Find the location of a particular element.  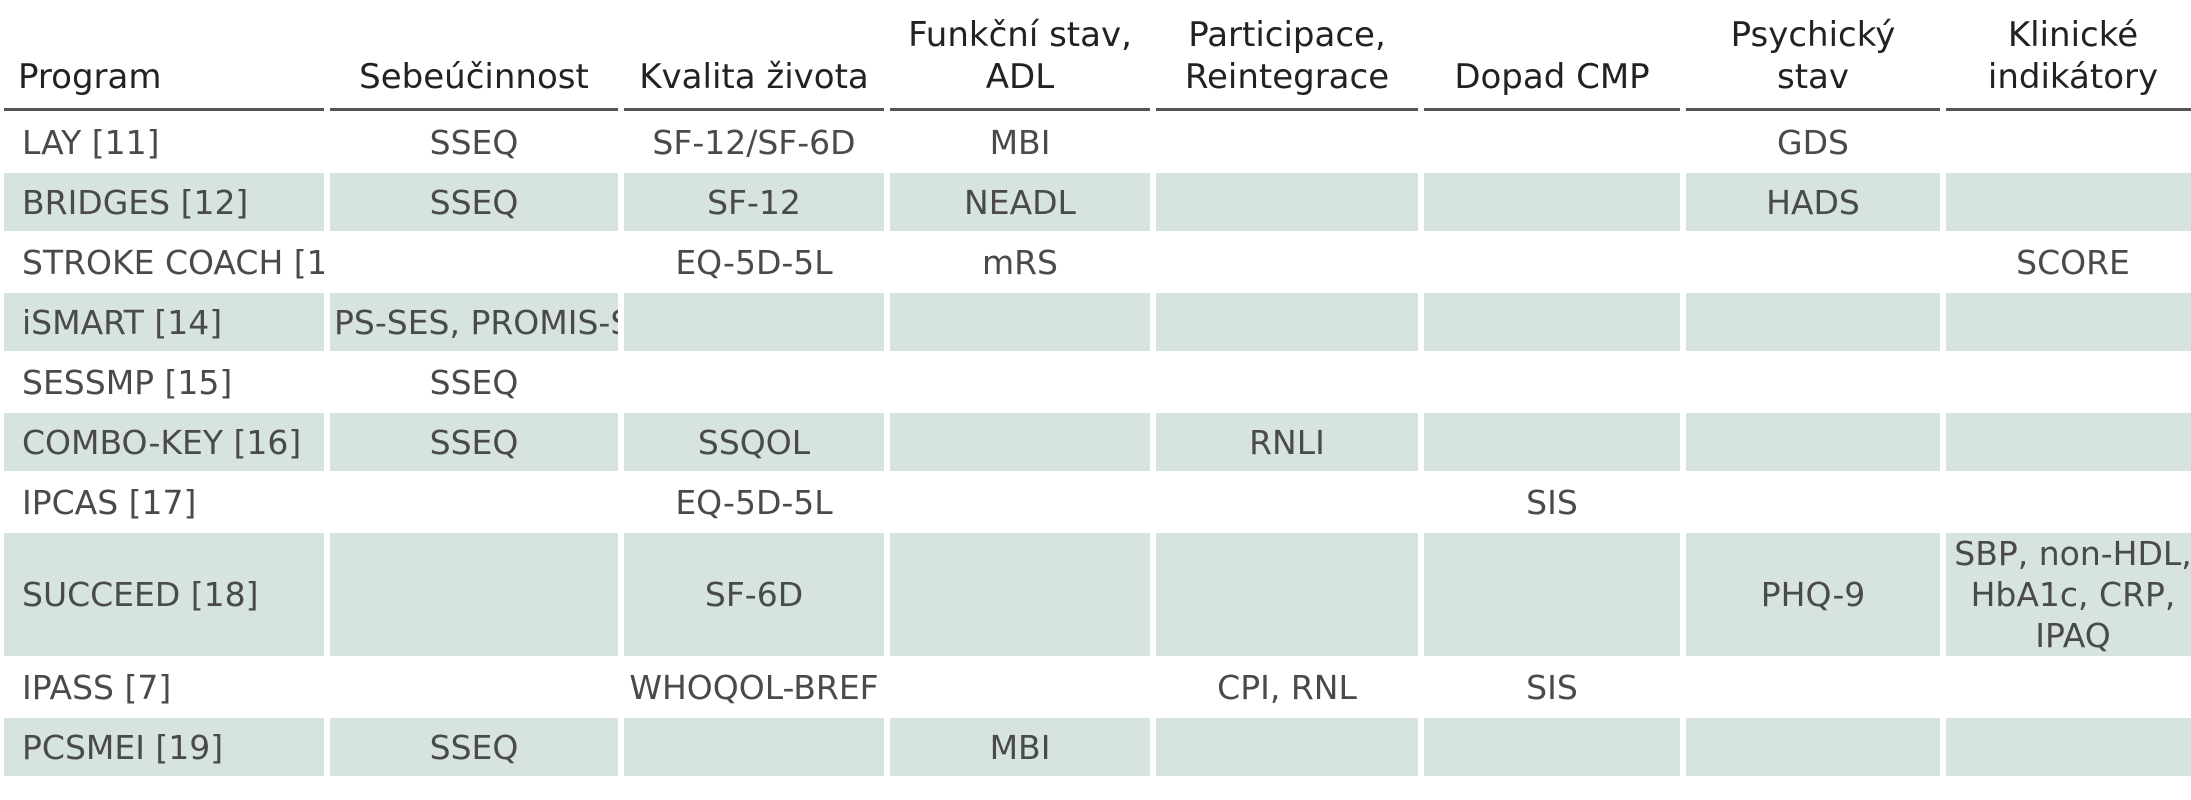

cell-quality-of-life: SF-6D is located at coordinates (754, 593).